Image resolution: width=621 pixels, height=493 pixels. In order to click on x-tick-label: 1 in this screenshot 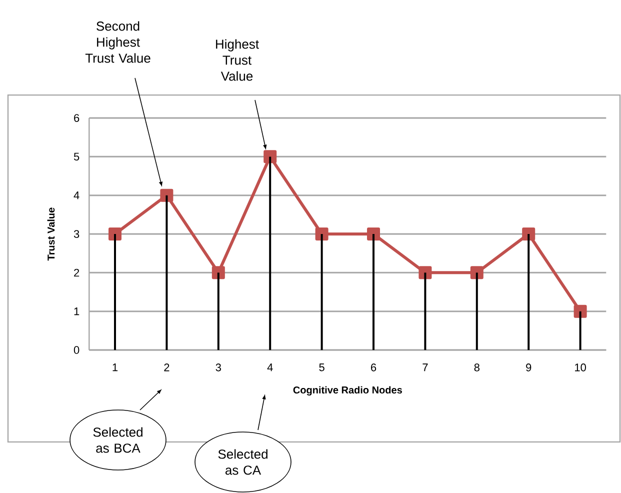, I will do `click(115, 368)`.